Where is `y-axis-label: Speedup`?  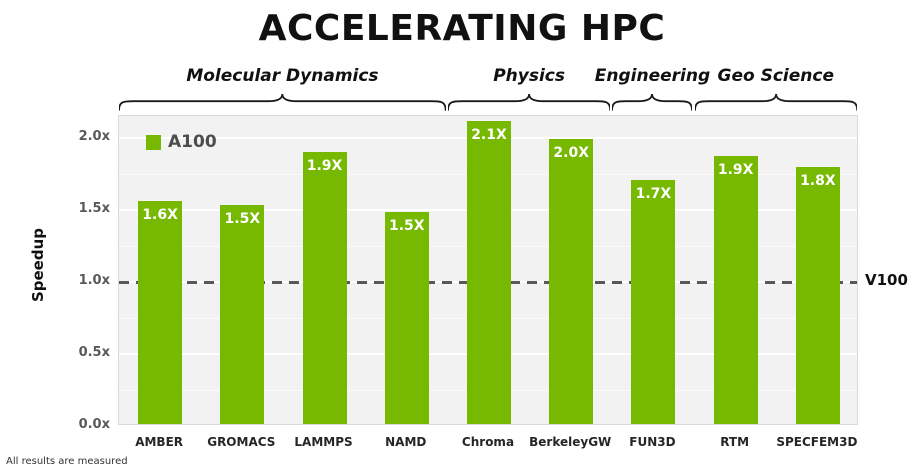 y-axis-label: Speedup is located at coordinates (38, 265).